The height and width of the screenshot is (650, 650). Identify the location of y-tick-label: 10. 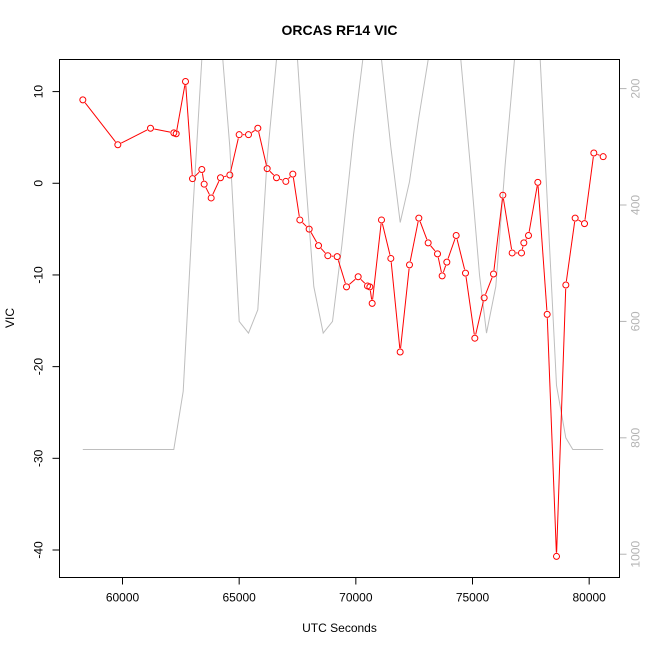
(39, 92).